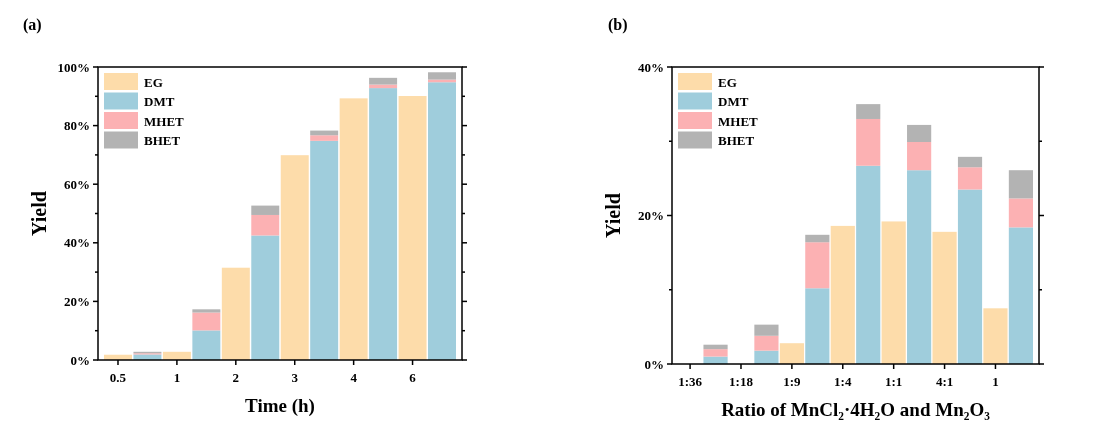 This screenshot has height=436, width=1114. Describe the element at coordinates (354, 377) in the screenshot. I see `x-tick-label: 4` at that location.